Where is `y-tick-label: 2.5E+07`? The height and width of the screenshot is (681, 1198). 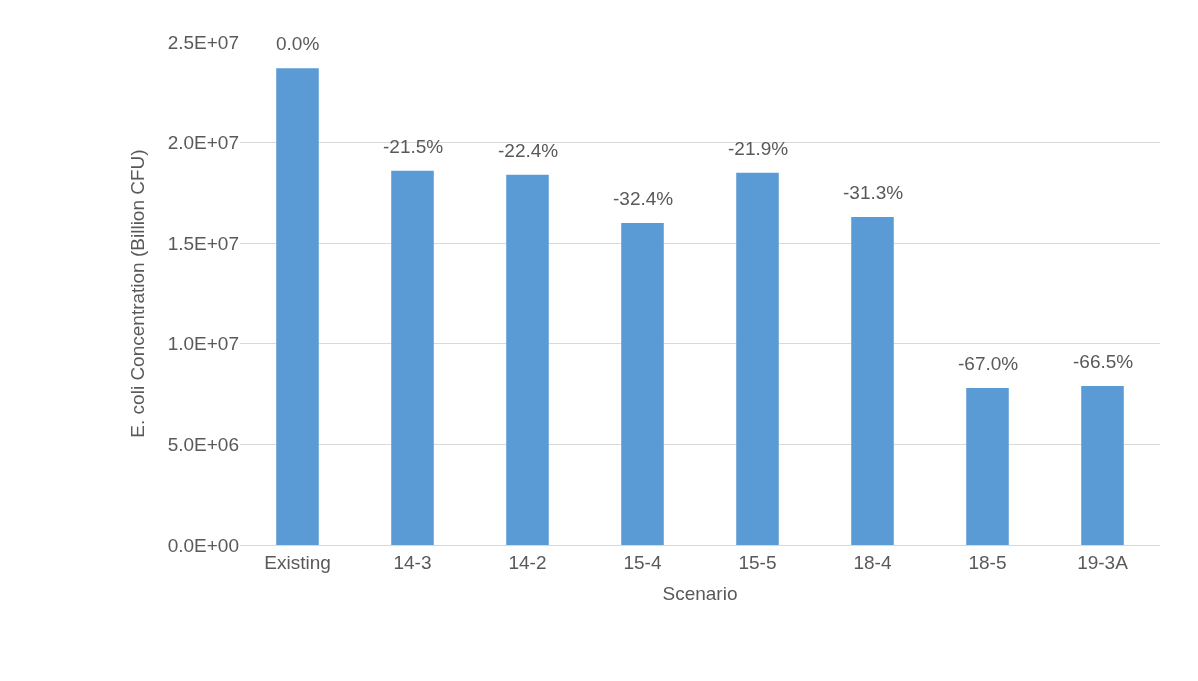 y-tick-label: 2.5E+07 is located at coordinates (203, 42).